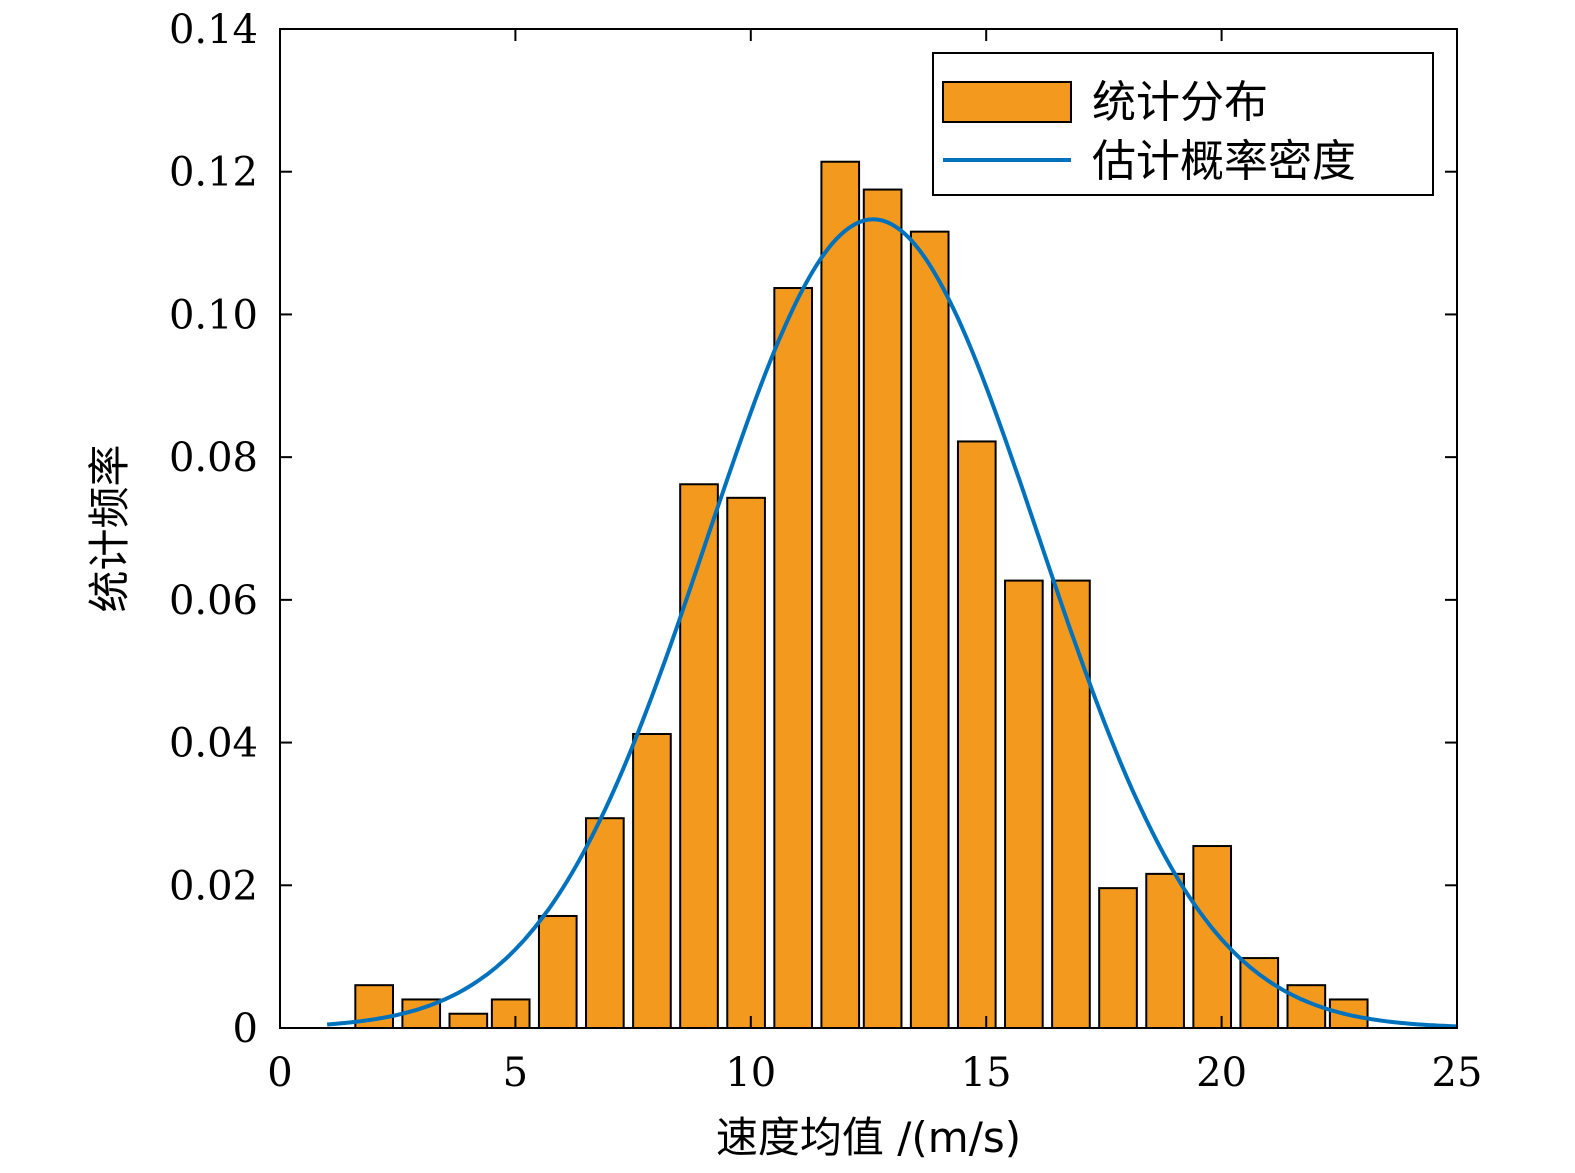 Image resolution: width=1575 pixels, height=1173 pixels. I want to click on legend-label-bars: 统计分布, so click(1180, 102).